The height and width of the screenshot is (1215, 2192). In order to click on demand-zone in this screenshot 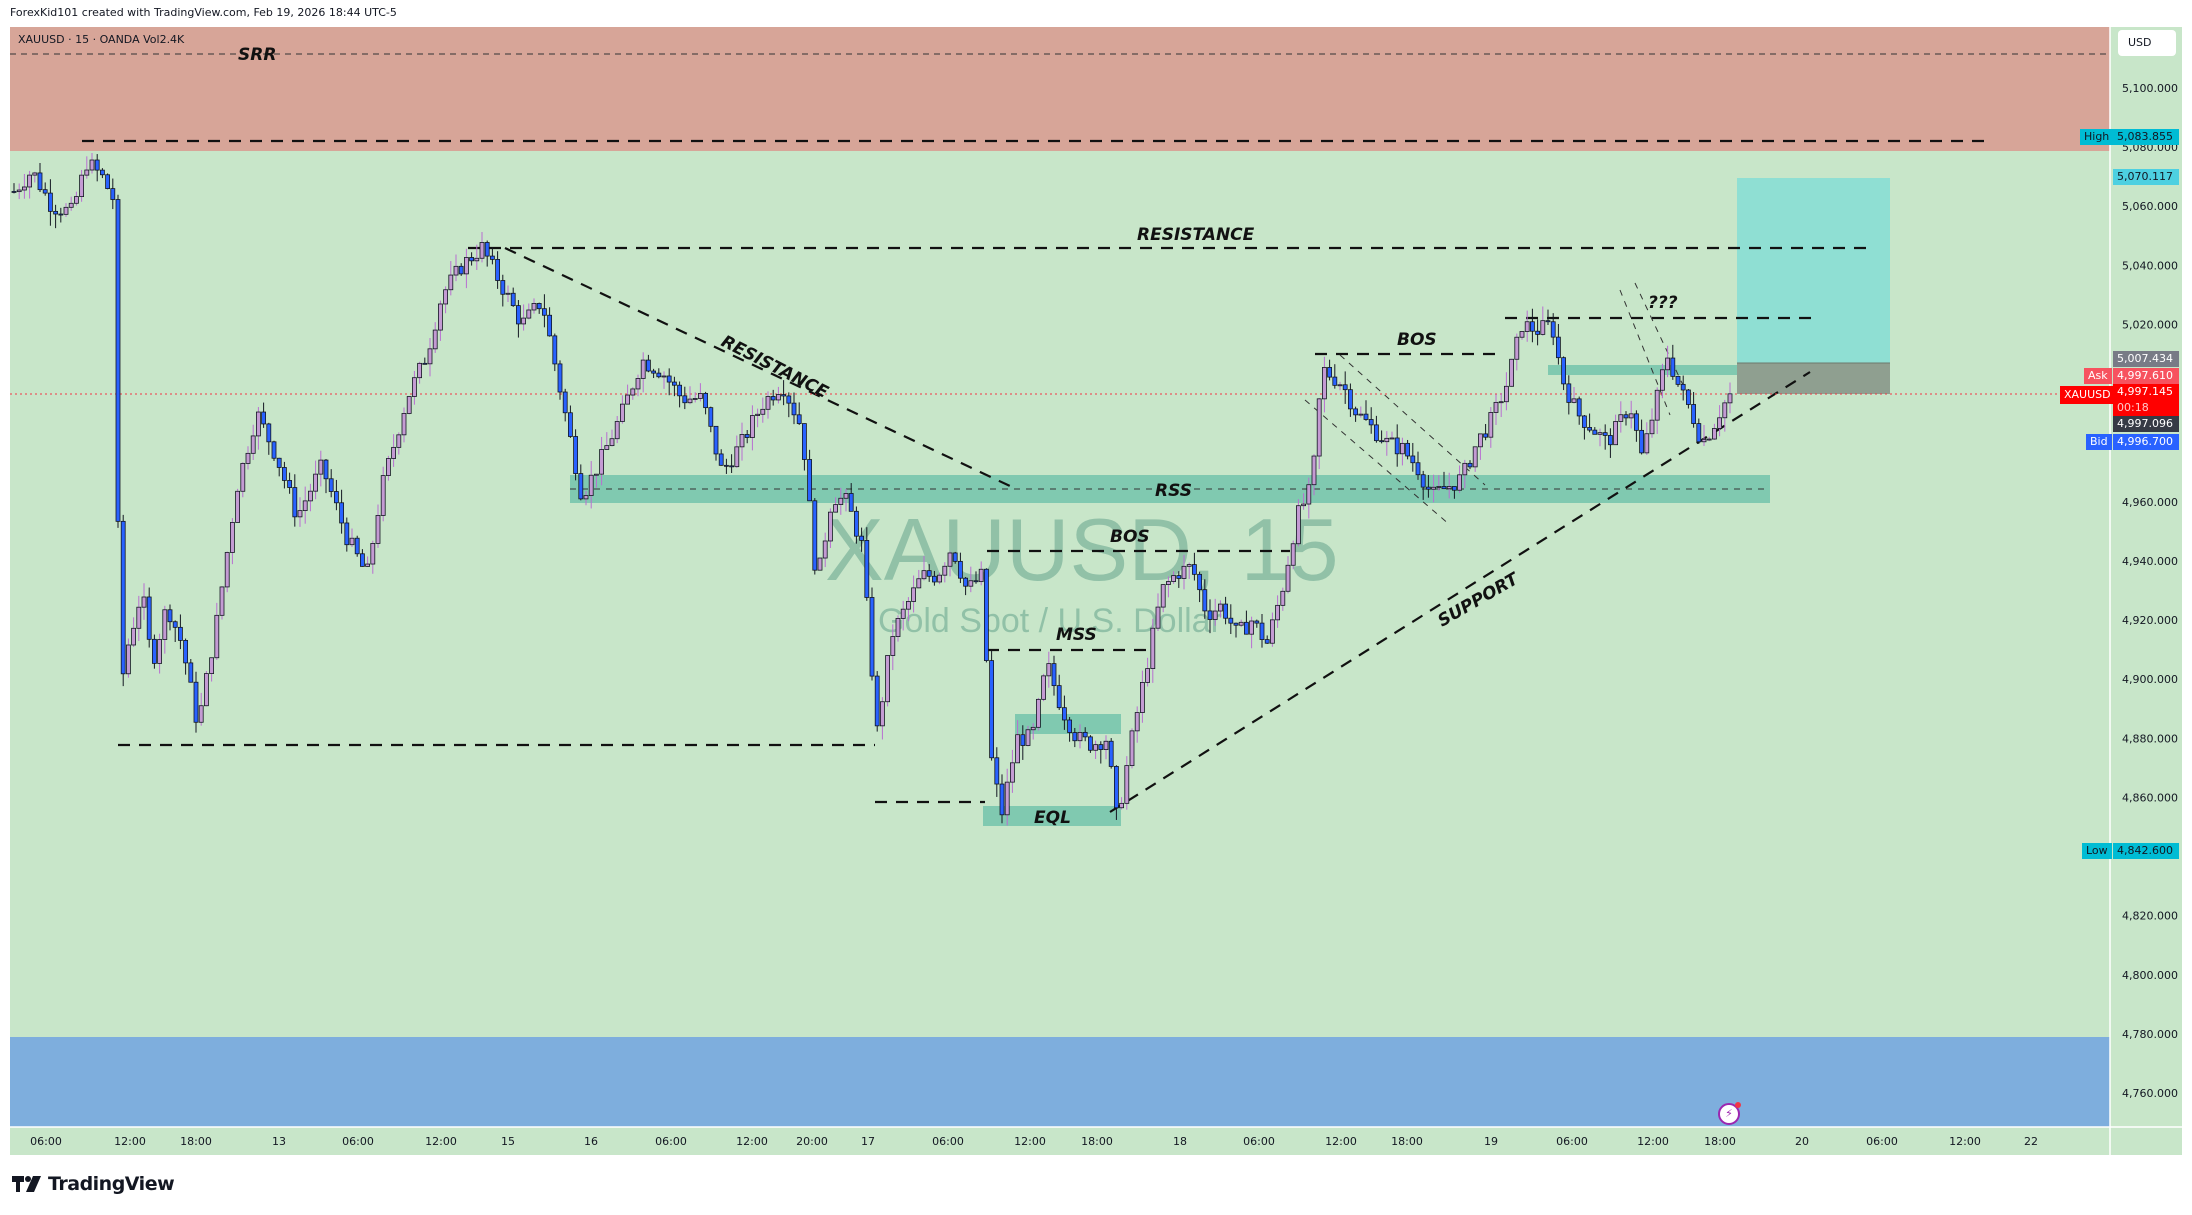, I will do `click(1060, 1082)`.